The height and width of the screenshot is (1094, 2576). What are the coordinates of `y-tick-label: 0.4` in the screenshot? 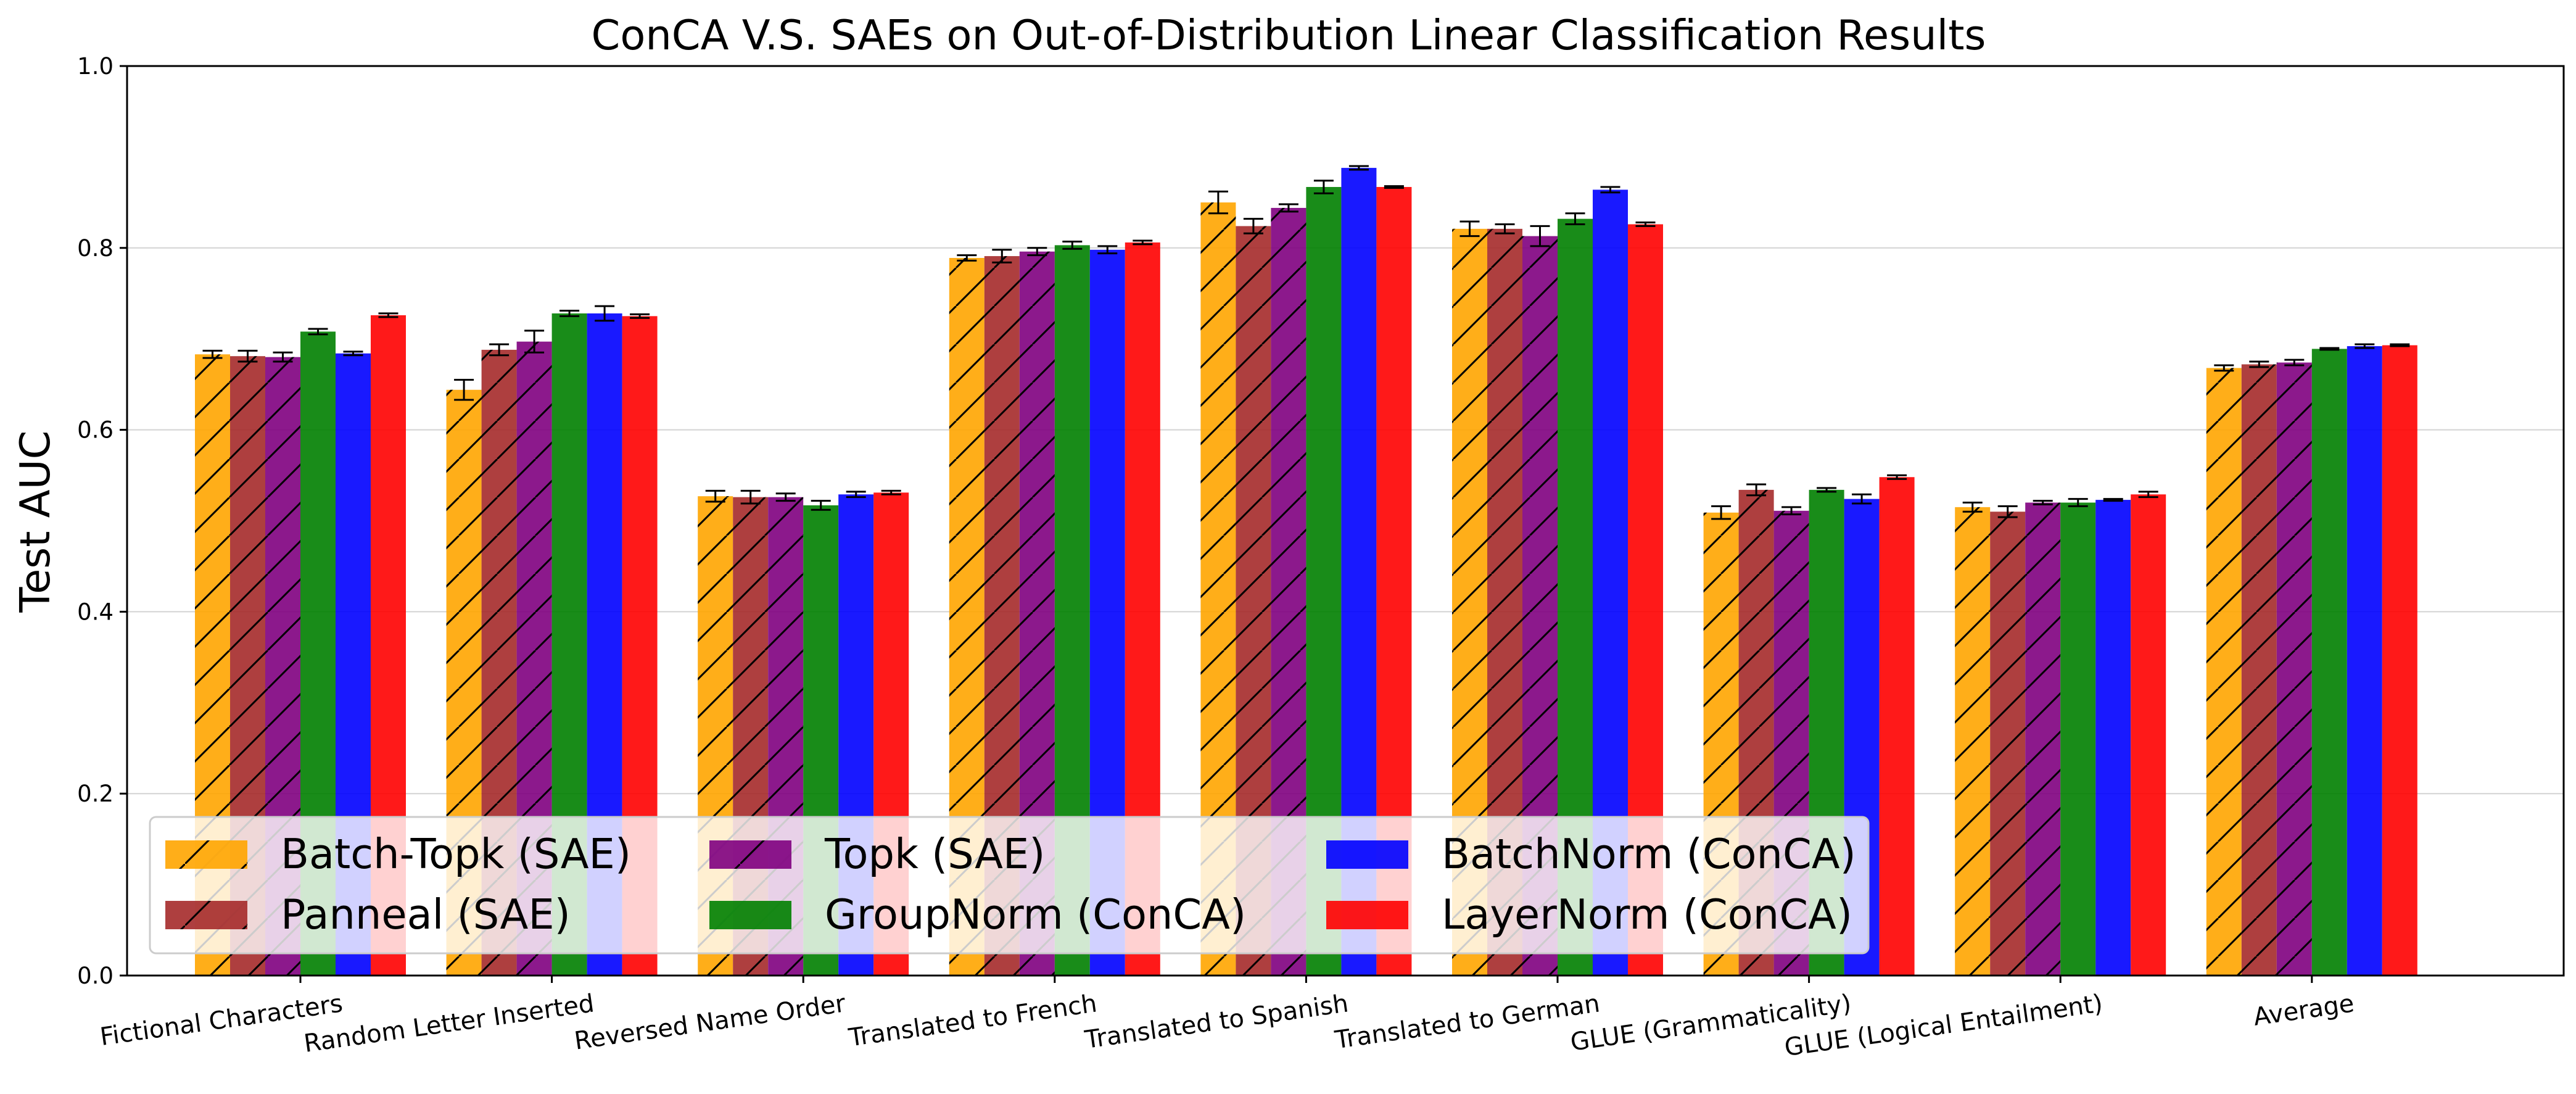 It's located at (95, 612).